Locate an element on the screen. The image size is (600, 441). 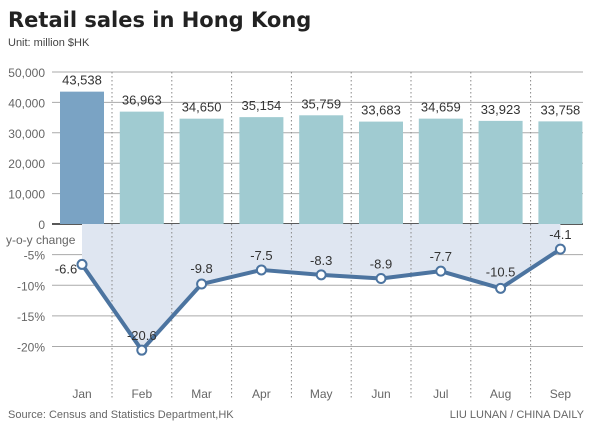
month-label: May is located at coordinates (321, 394).